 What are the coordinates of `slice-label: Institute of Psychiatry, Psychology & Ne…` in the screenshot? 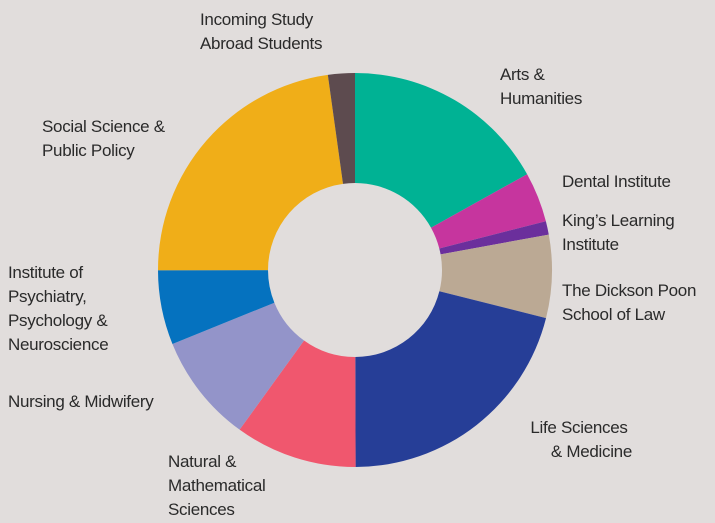 It's located at (60, 308).